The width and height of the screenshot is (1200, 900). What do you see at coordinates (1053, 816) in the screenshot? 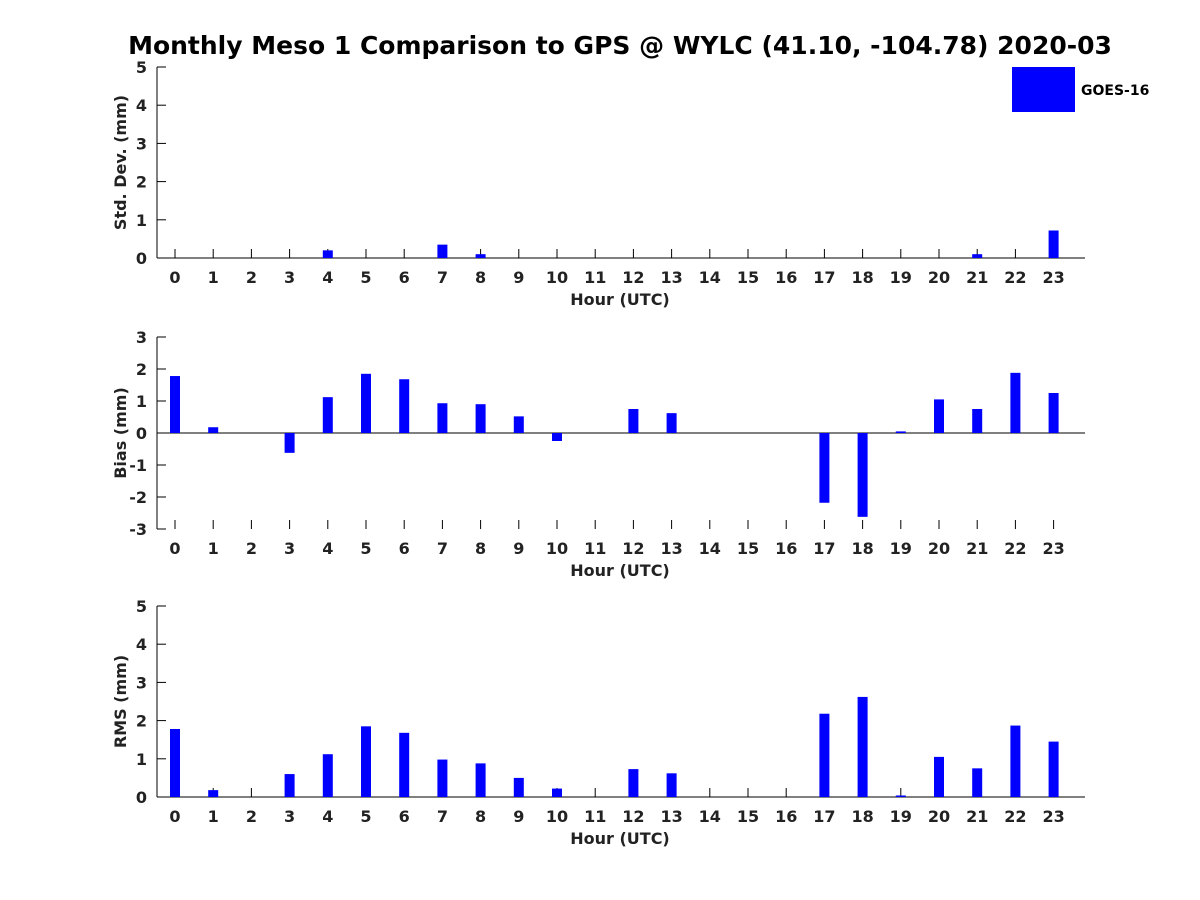
I see `x-tick-label: 23` at bounding box center [1053, 816].